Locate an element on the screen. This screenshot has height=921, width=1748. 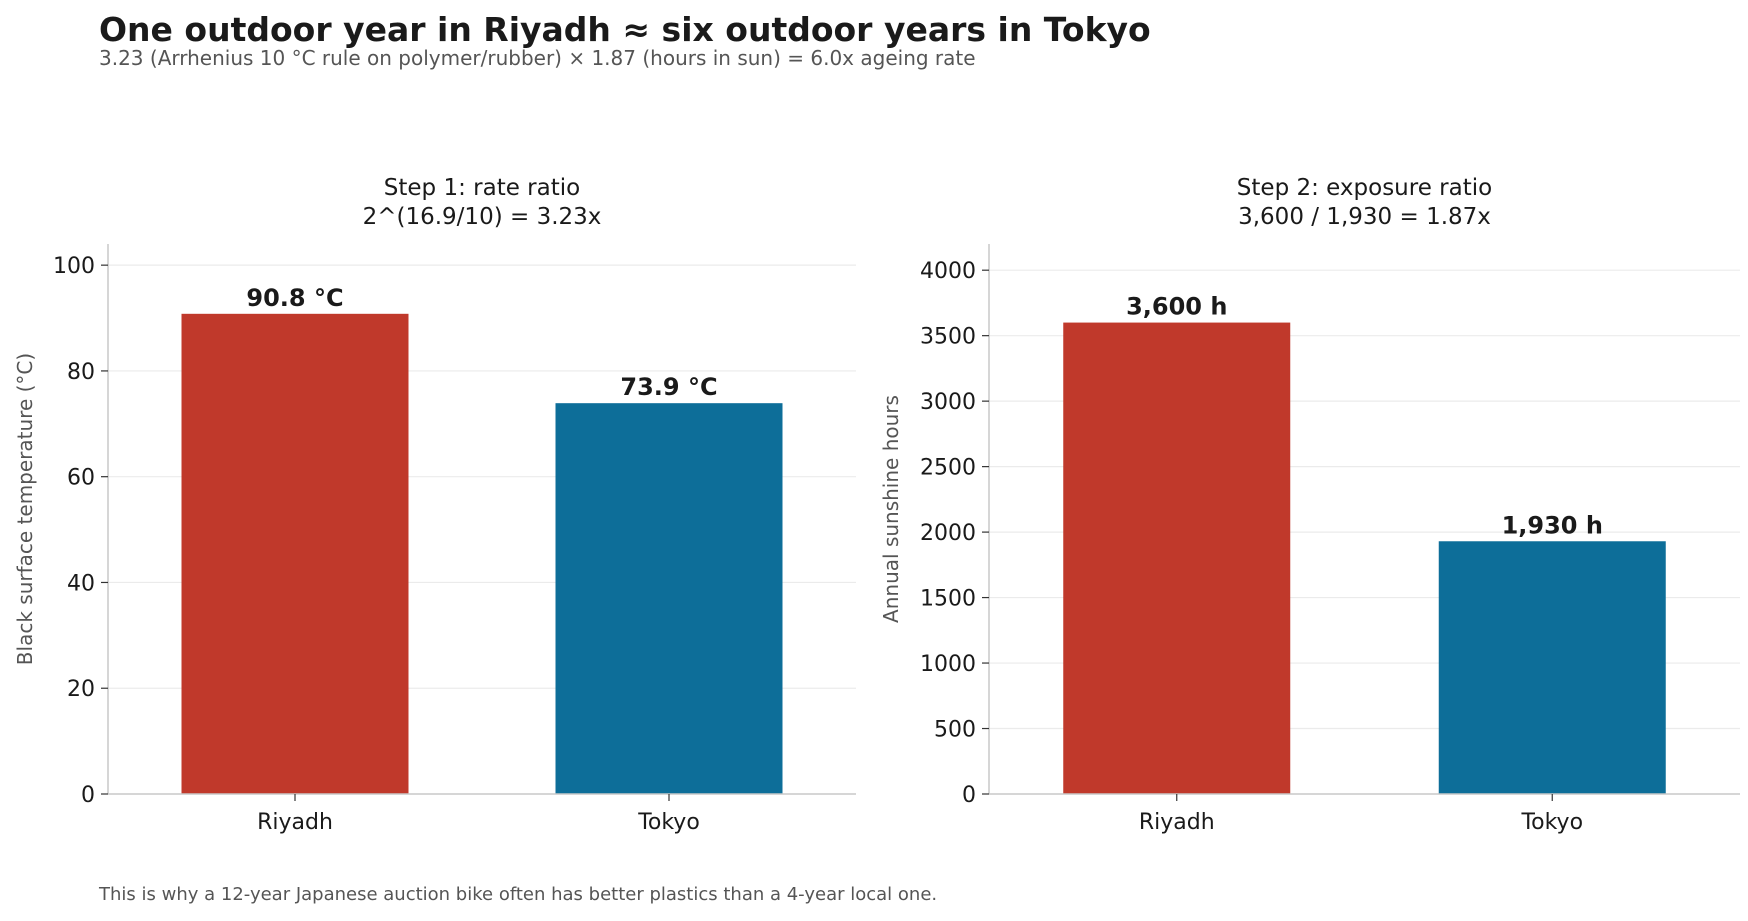
panel-title: Step 1: rate ratio is located at coordinates (482, 188).